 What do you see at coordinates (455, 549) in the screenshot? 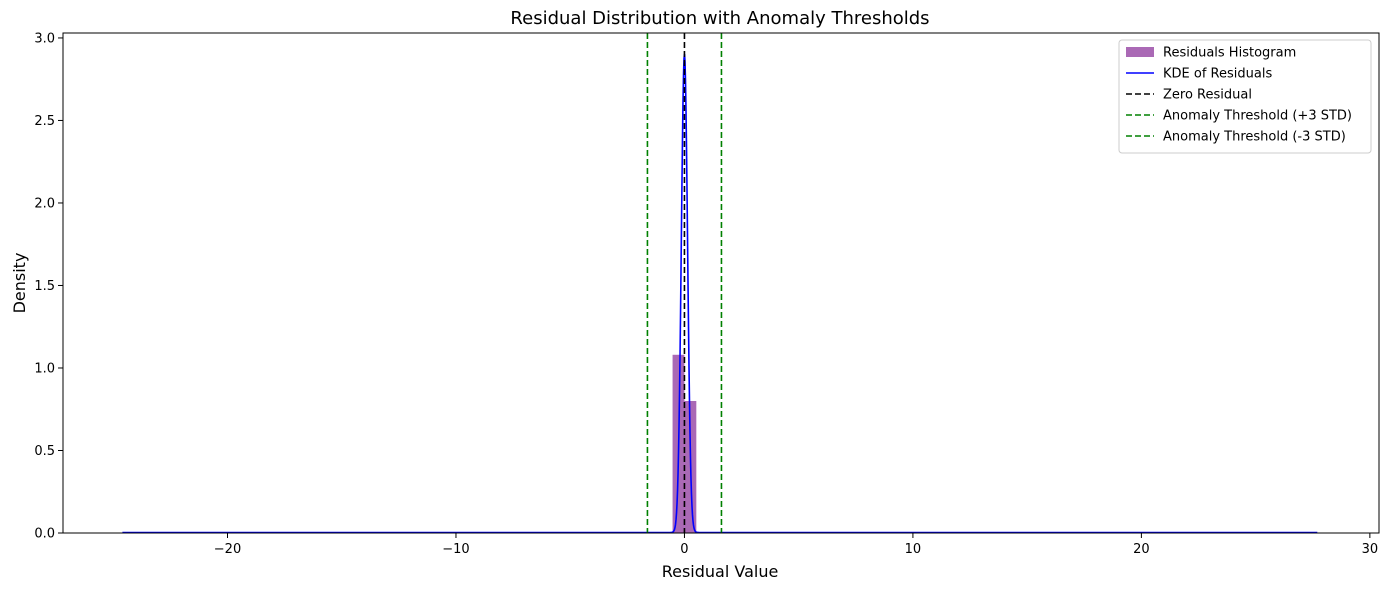
I see `x-tick-label: −10` at bounding box center [455, 549].